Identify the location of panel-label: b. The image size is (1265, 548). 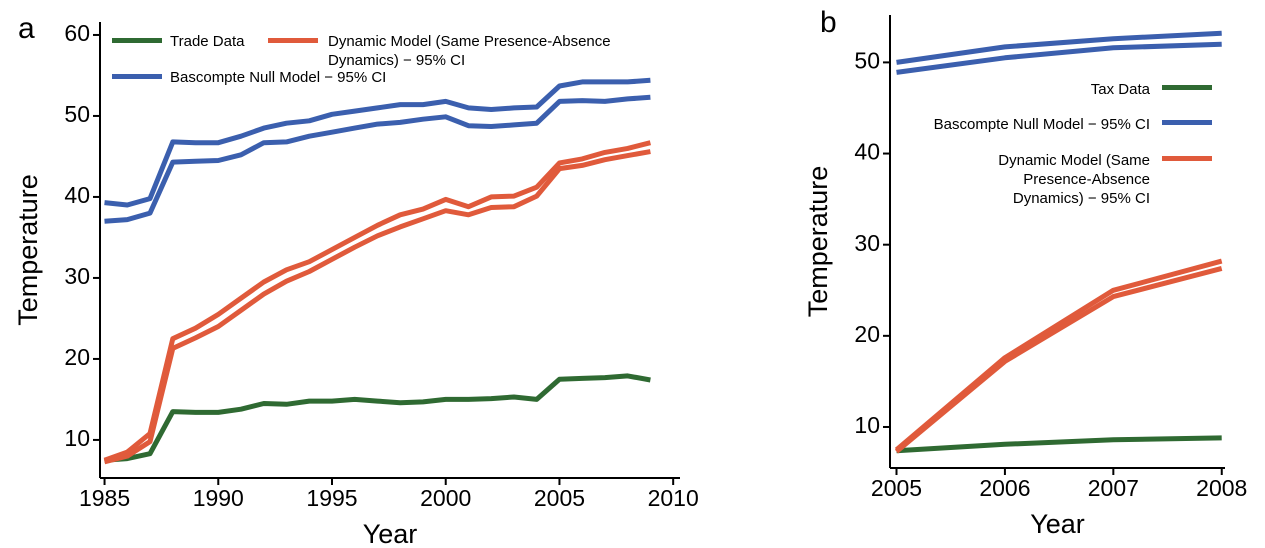
(828, 22).